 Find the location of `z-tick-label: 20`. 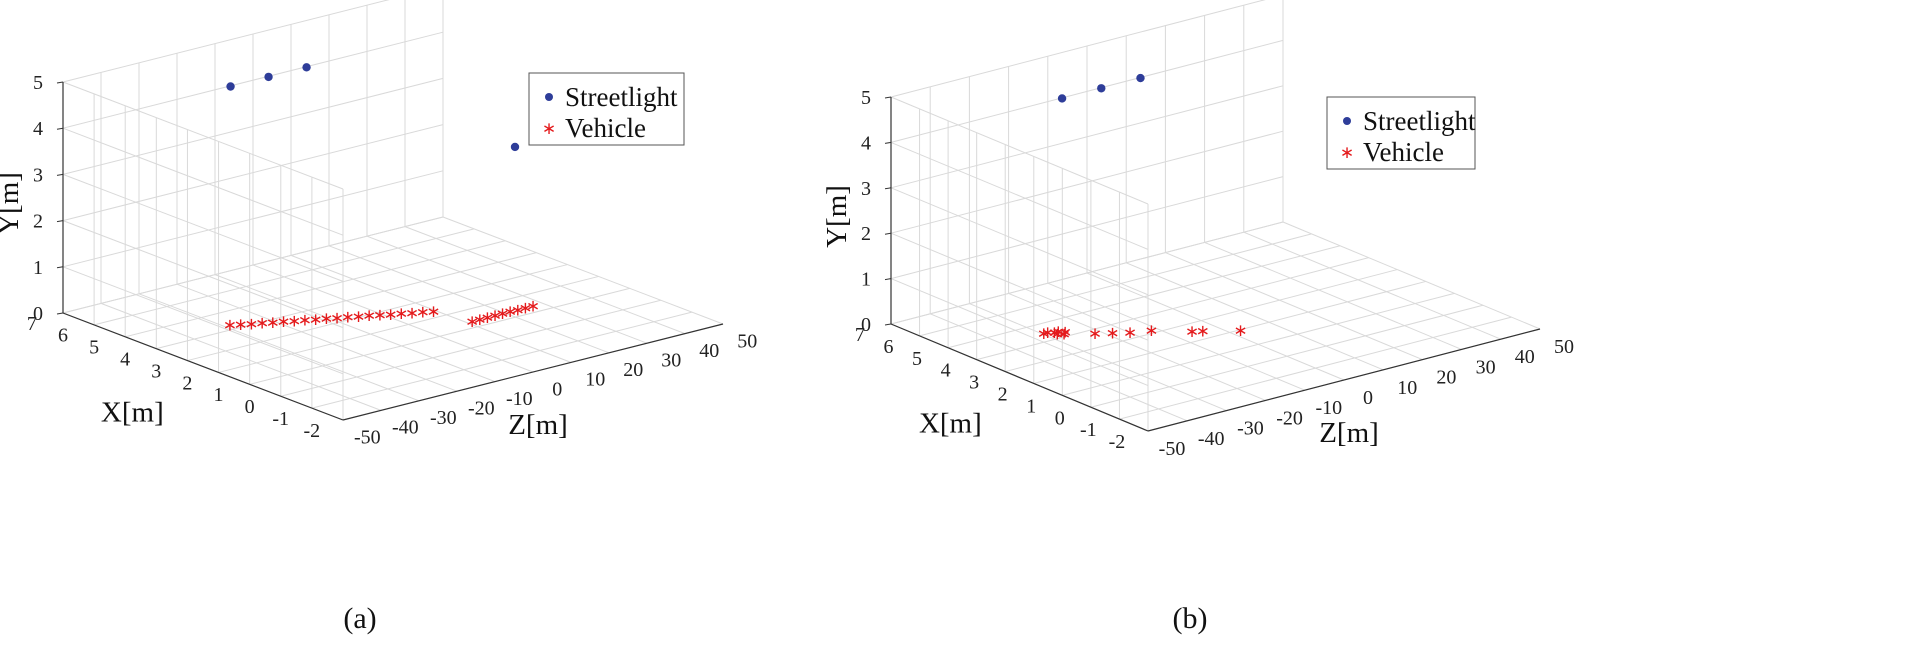

z-tick-label: 20 is located at coordinates (1446, 378).